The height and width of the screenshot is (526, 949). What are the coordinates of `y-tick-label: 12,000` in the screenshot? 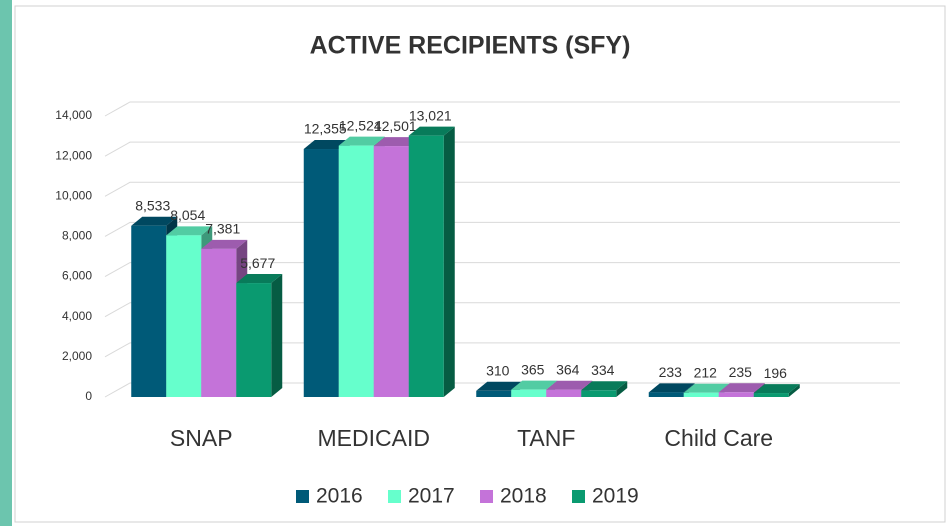 It's located at (73, 155).